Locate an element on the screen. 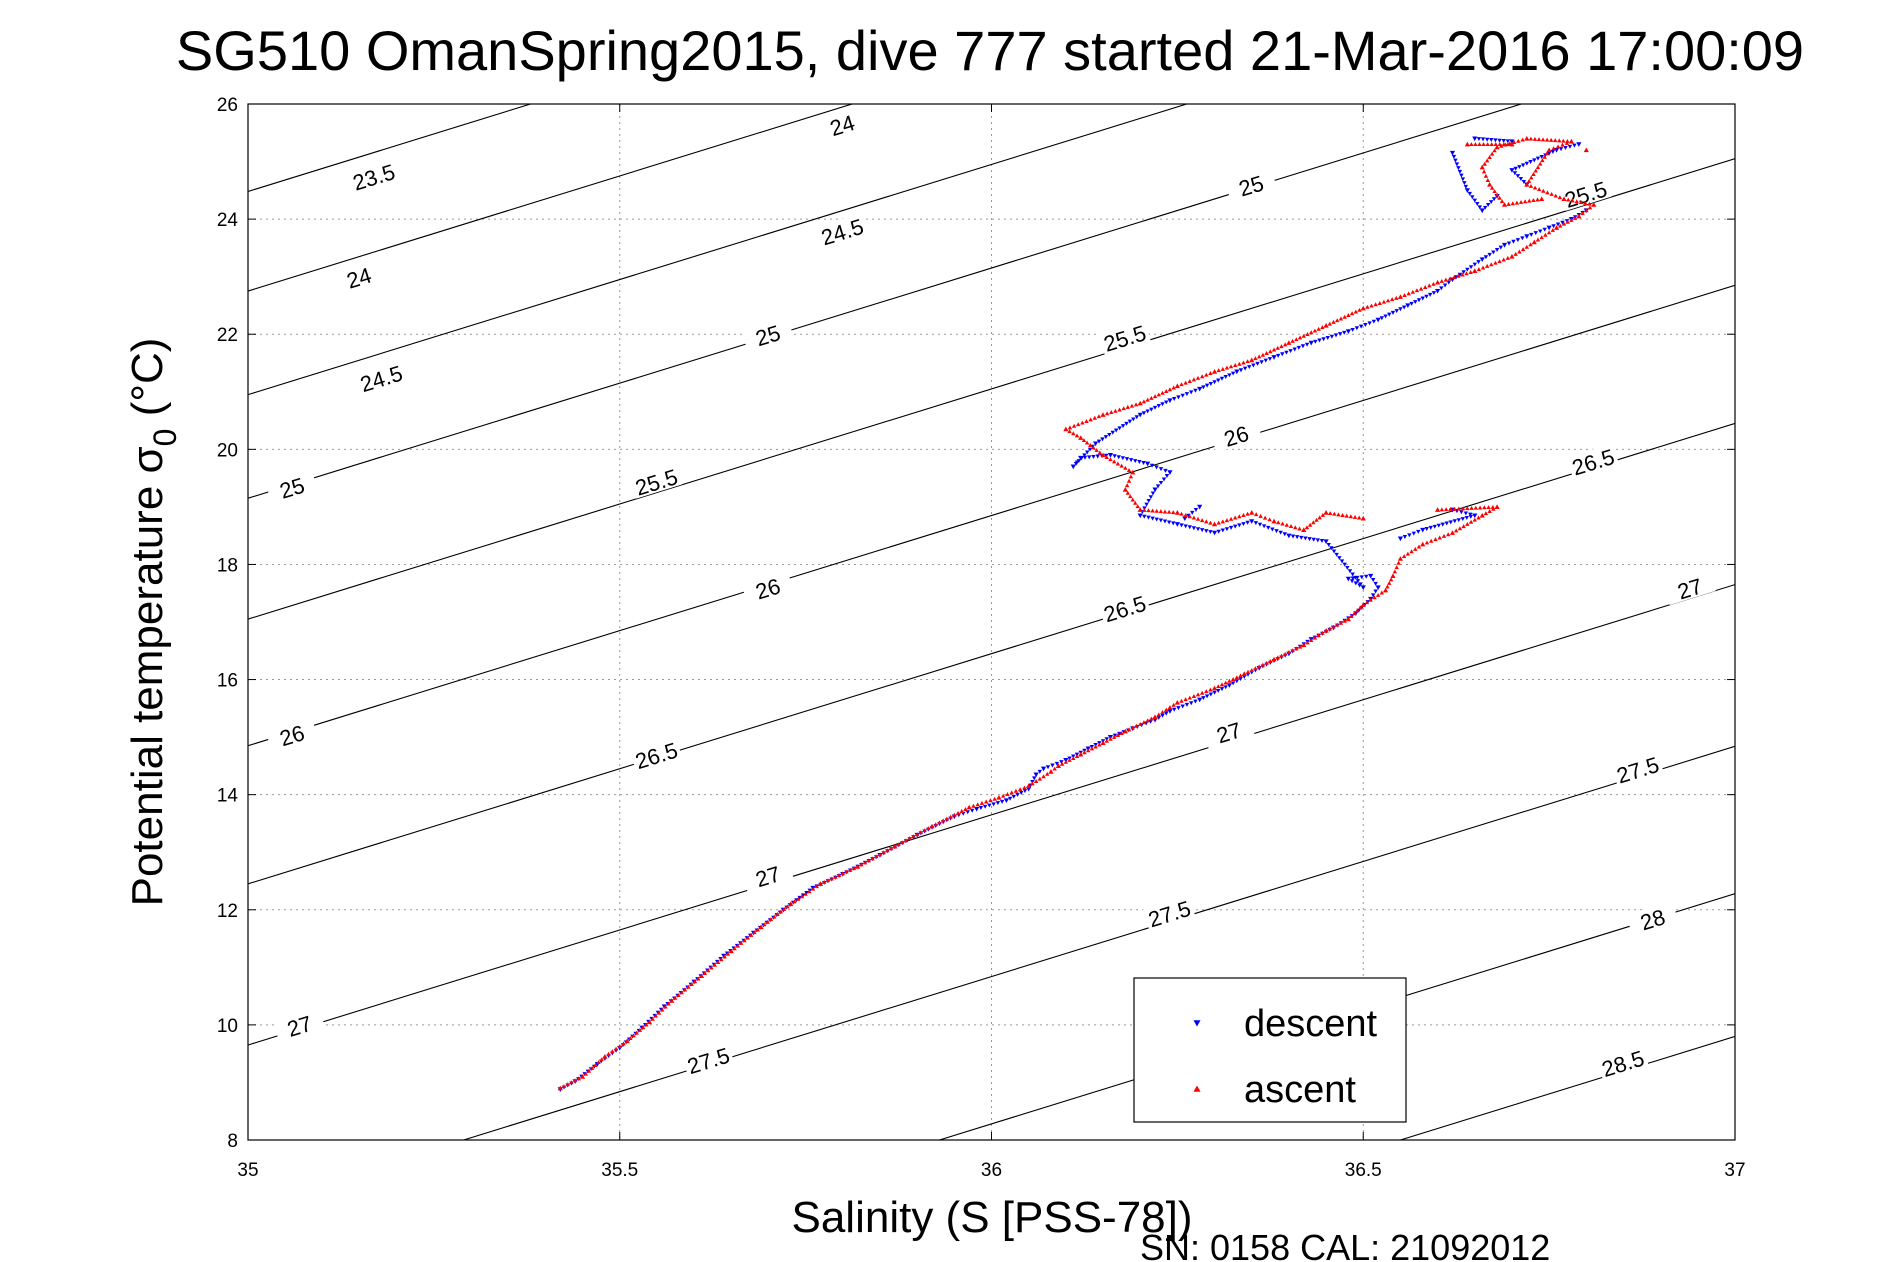 The image size is (1891, 1262). legend-label-descent: descent is located at coordinates (1311, 1024).